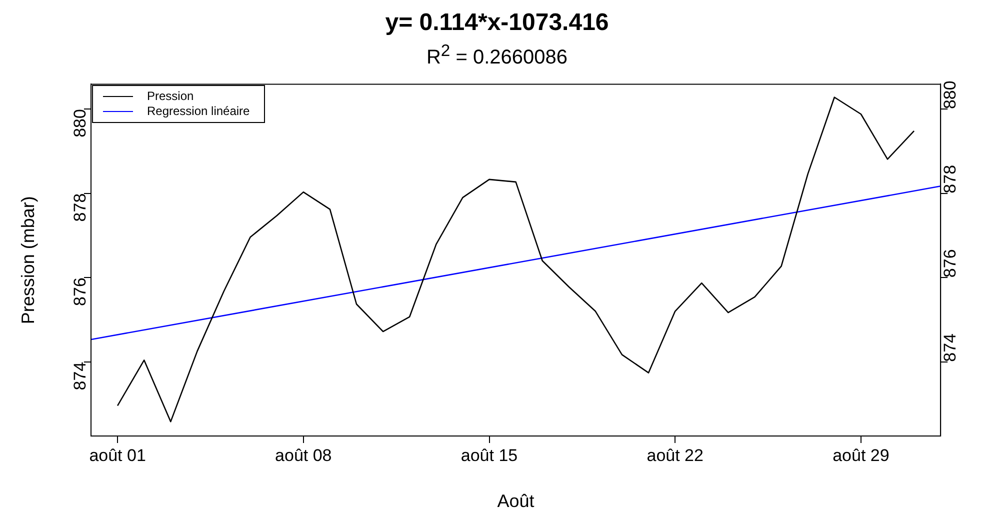  What do you see at coordinates (198, 111) in the screenshot?
I see `legend-label: Regression linéaire` at bounding box center [198, 111].